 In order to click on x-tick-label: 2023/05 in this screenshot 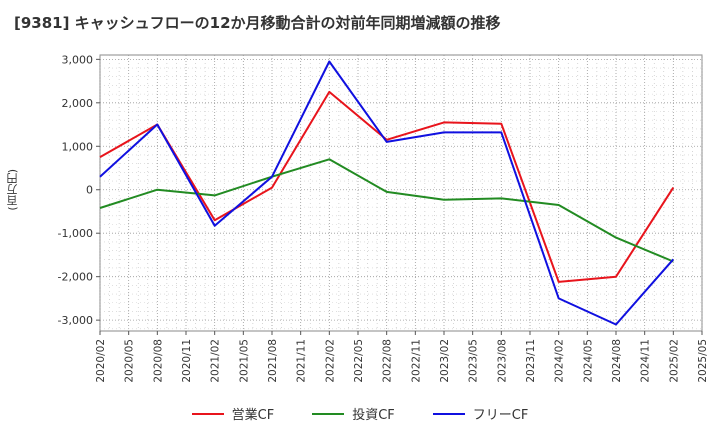, I will do `click(474, 361)`.